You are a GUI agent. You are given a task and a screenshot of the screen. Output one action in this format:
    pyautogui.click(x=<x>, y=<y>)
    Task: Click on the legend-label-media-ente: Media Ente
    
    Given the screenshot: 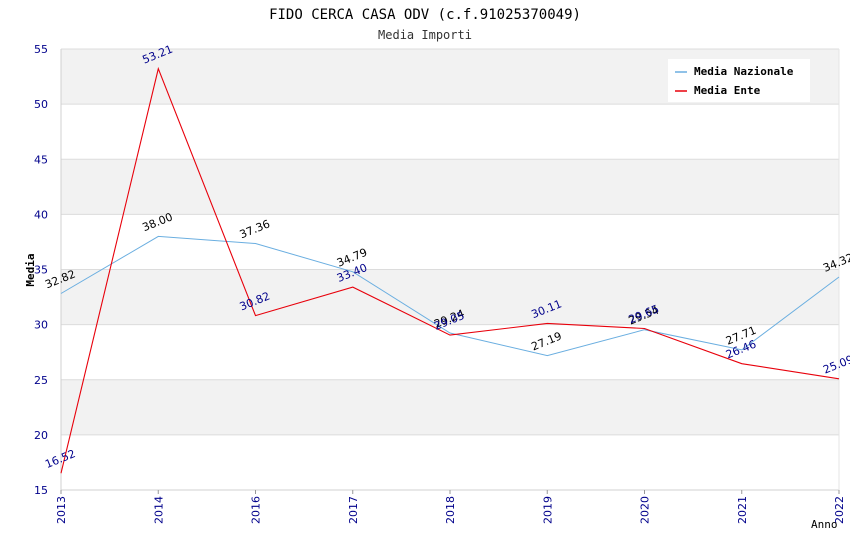 What is the action you would take?
    pyautogui.click(x=727, y=90)
    